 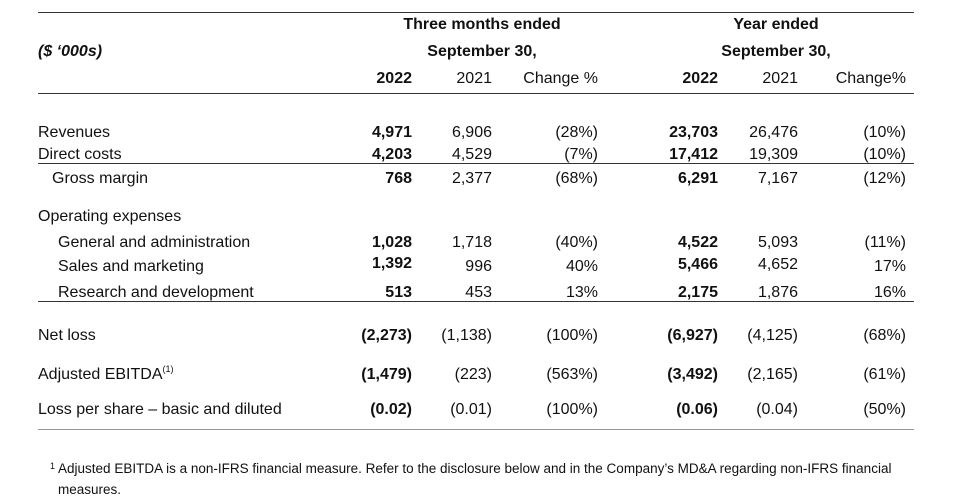 I want to click on cell-y22: 23,703, so click(x=693, y=132).